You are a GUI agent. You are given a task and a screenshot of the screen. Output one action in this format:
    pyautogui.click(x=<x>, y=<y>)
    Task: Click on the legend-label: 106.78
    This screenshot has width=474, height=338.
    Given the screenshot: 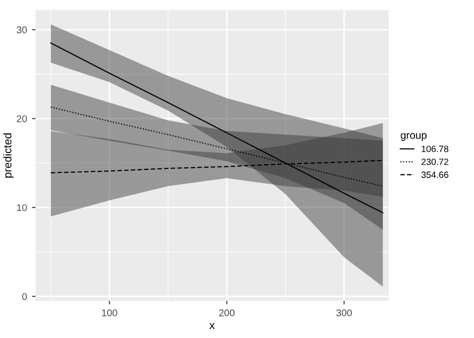 What is the action you would take?
    pyautogui.click(x=435, y=149)
    